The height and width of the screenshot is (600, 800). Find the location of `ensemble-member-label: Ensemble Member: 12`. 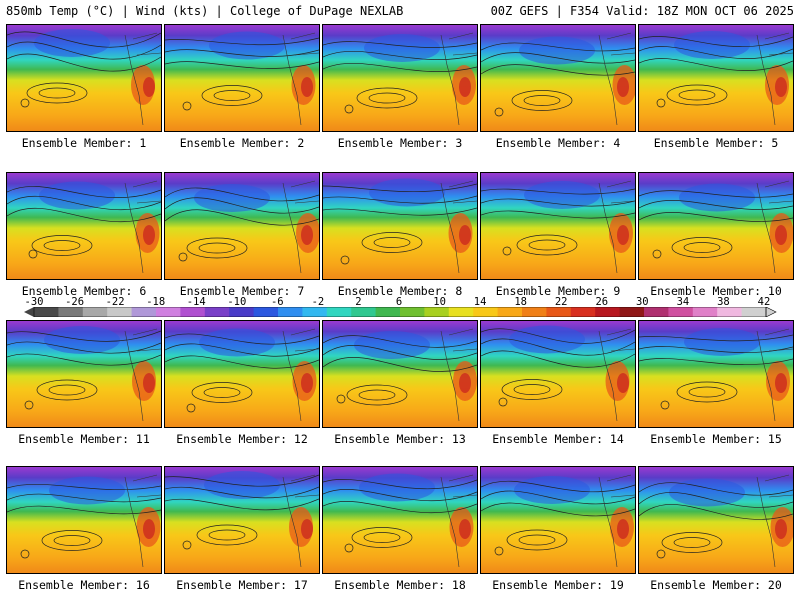

ensemble-member-label: Ensemble Member: 12 is located at coordinates (242, 439).